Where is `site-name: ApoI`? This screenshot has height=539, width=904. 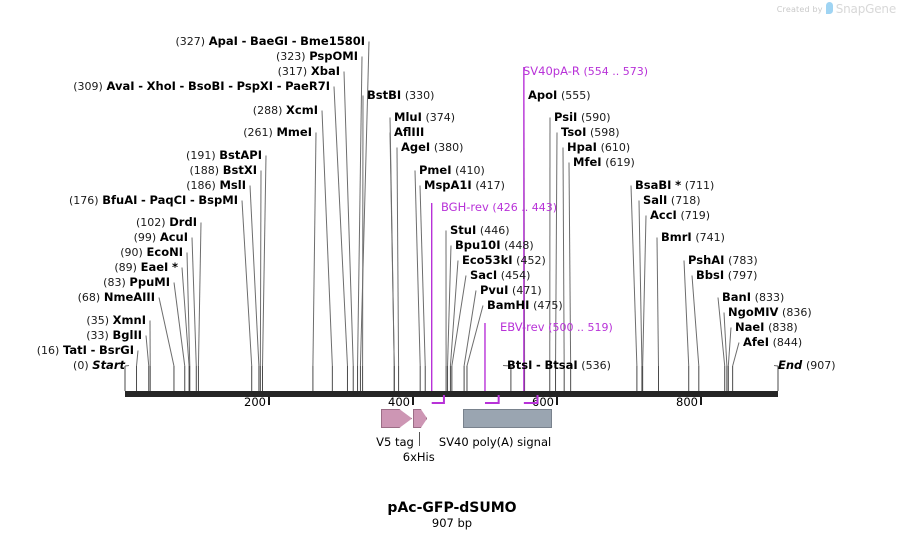 site-name: ApoI is located at coordinates (543, 95).